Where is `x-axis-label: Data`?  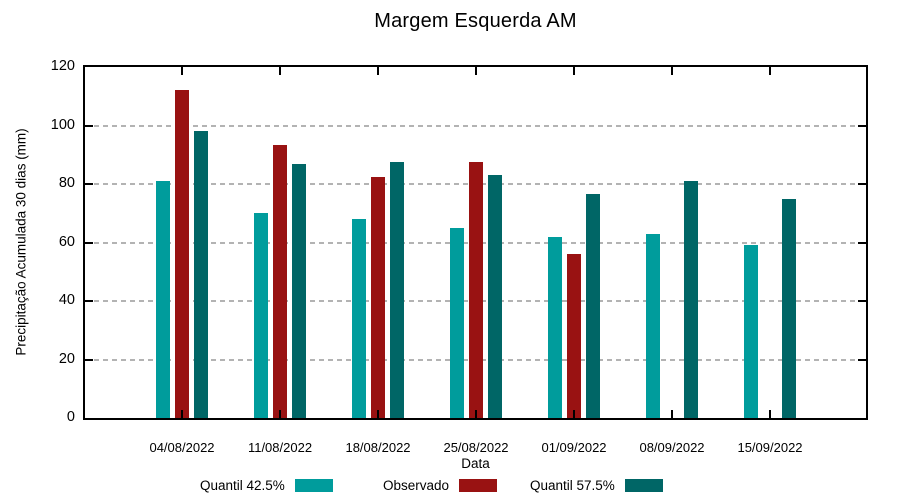
x-axis-label: Data is located at coordinates (475, 463).